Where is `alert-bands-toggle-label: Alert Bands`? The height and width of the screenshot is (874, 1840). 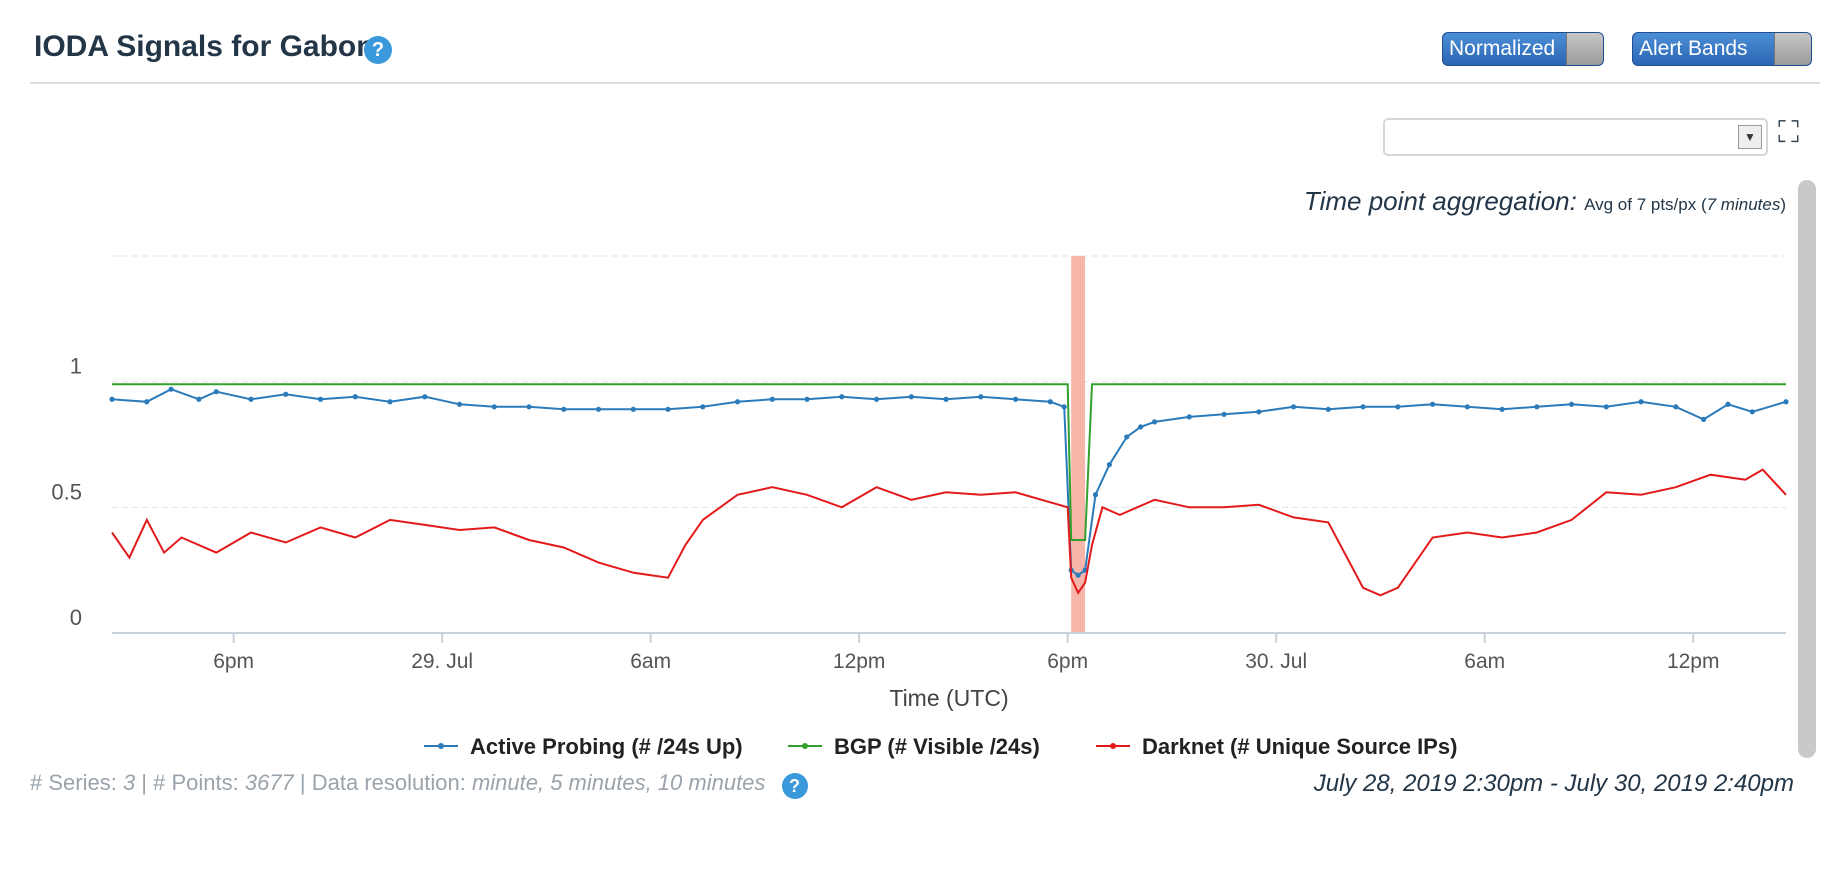
alert-bands-toggle-label: Alert Bands is located at coordinates (1693, 48).